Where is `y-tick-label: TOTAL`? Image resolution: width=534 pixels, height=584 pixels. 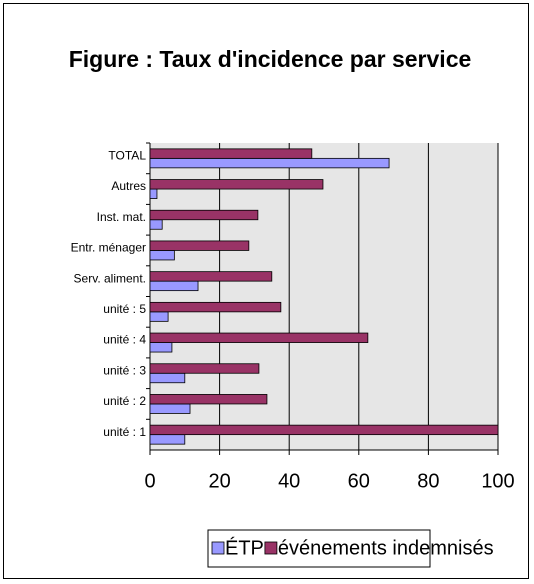 y-tick-label: TOTAL is located at coordinates (127, 156).